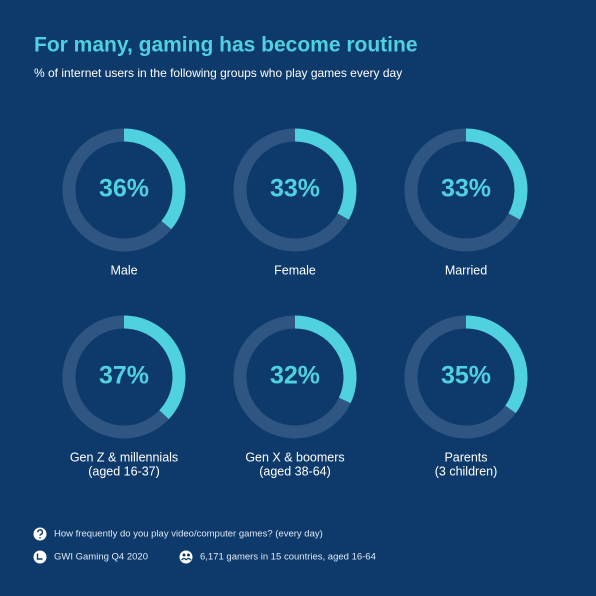 The height and width of the screenshot is (596, 596). I want to click on value-label: 32%, so click(295, 376).